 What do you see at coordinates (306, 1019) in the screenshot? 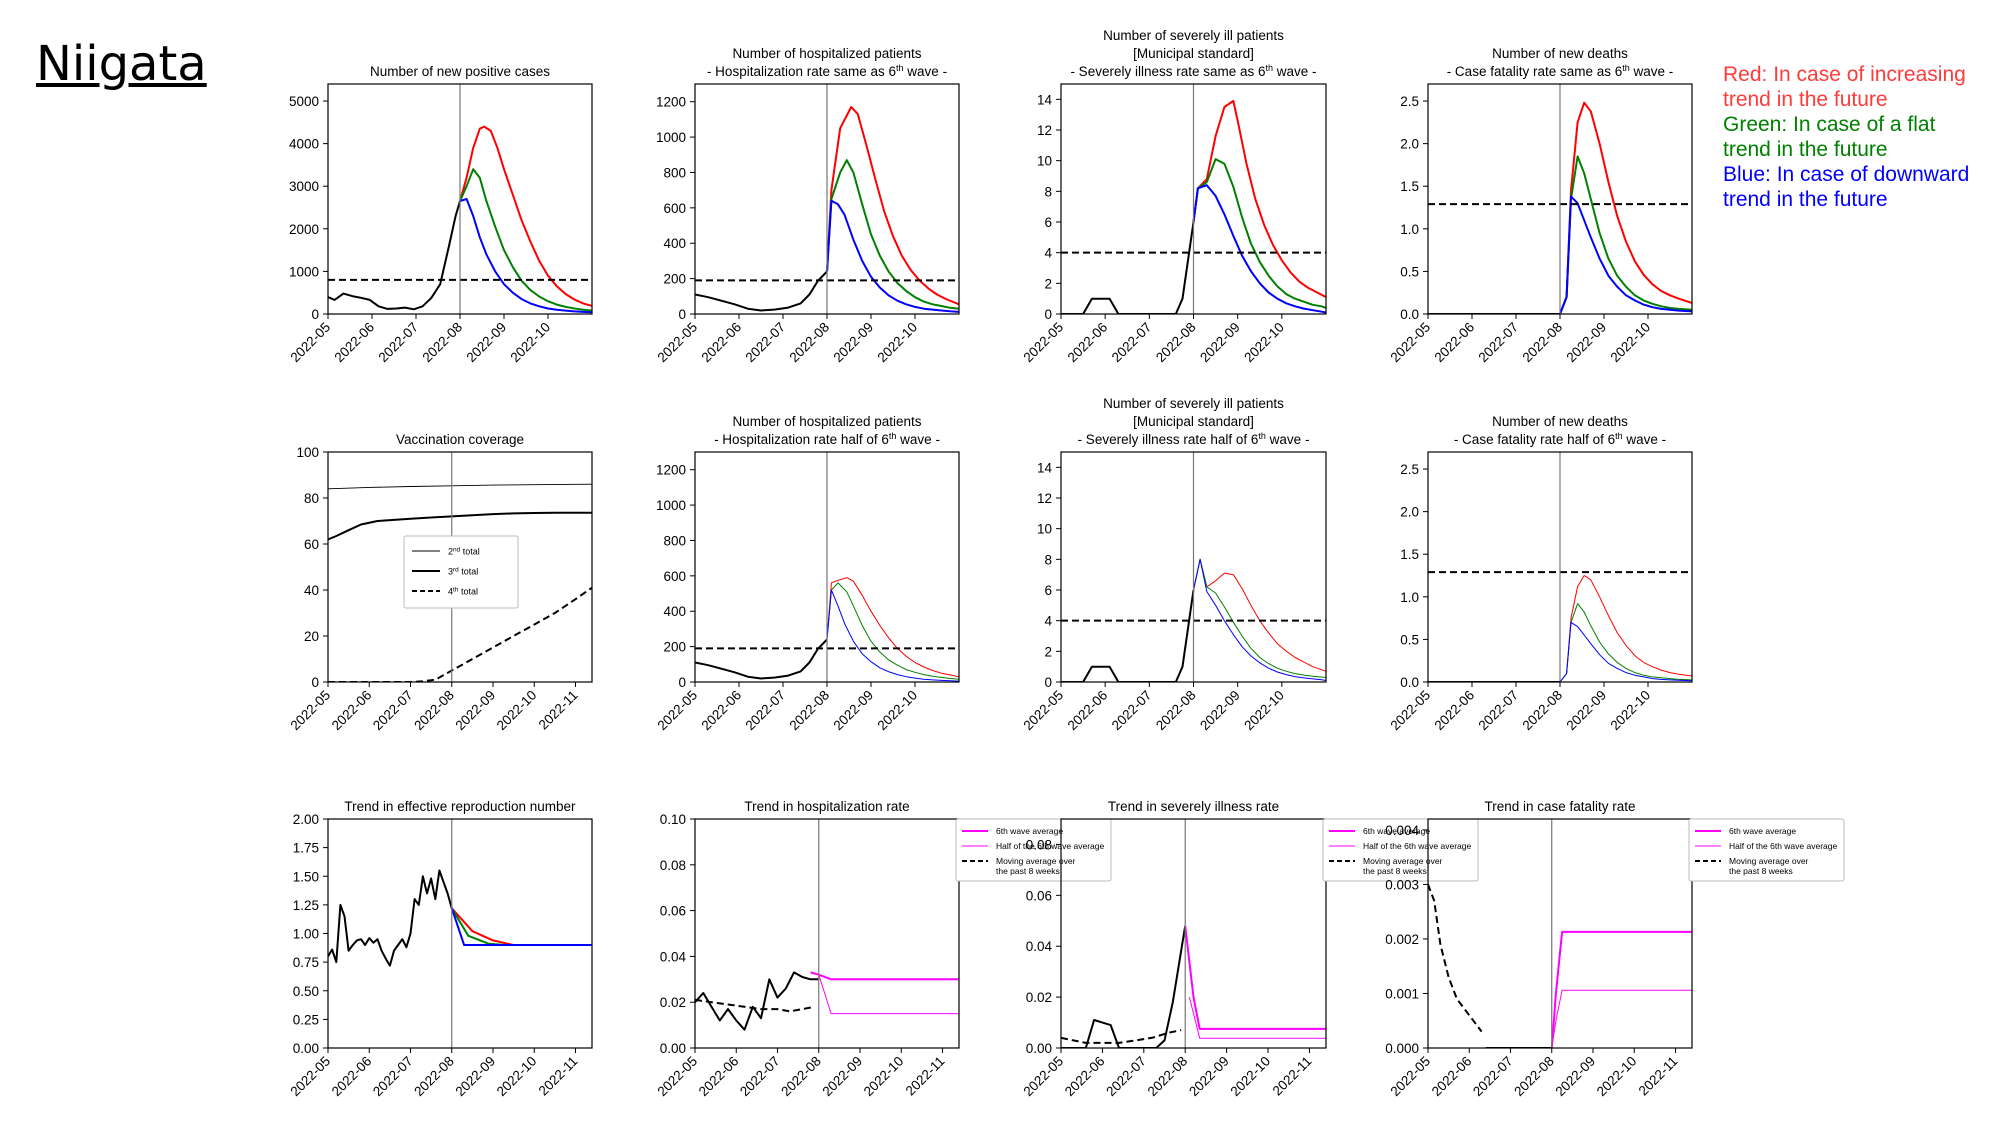
I see `y-tick-label: 0.25` at bounding box center [306, 1019].